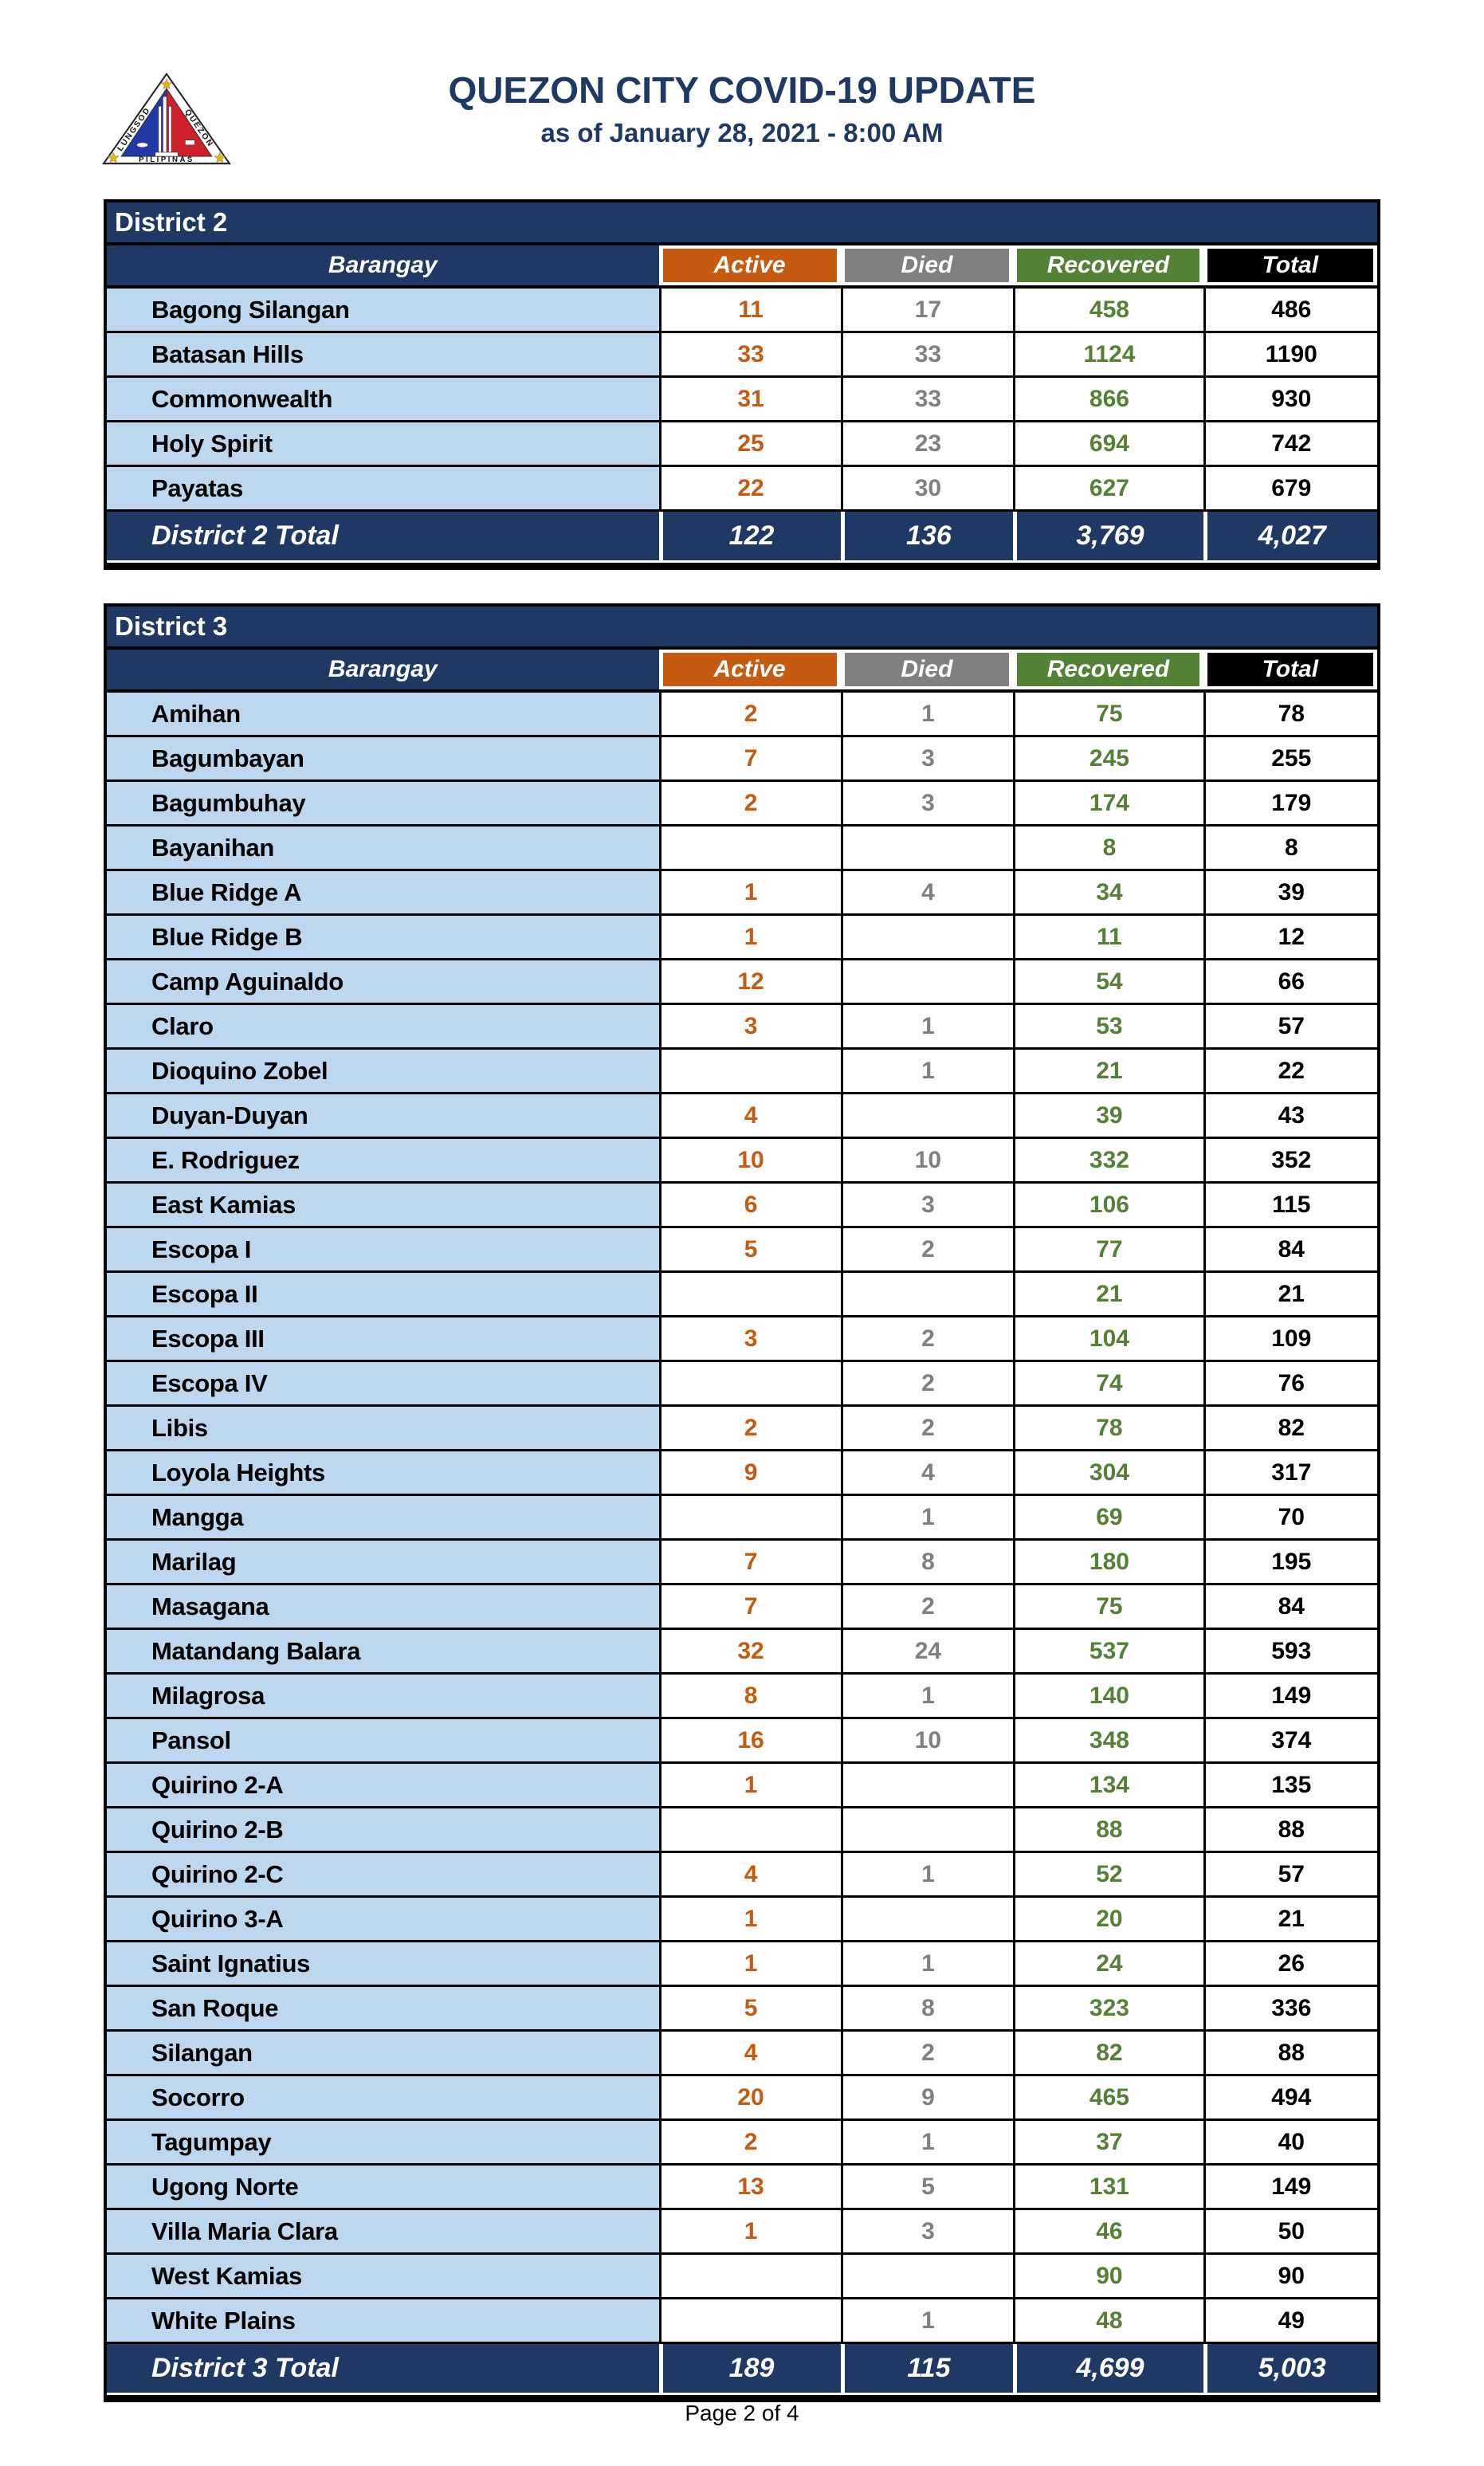 Image resolution: width=1484 pixels, height=2466 pixels. What do you see at coordinates (383, 892) in the screenshot?
I see `barangay-name: Blue Ridge A` at bounding box center [383, 892].